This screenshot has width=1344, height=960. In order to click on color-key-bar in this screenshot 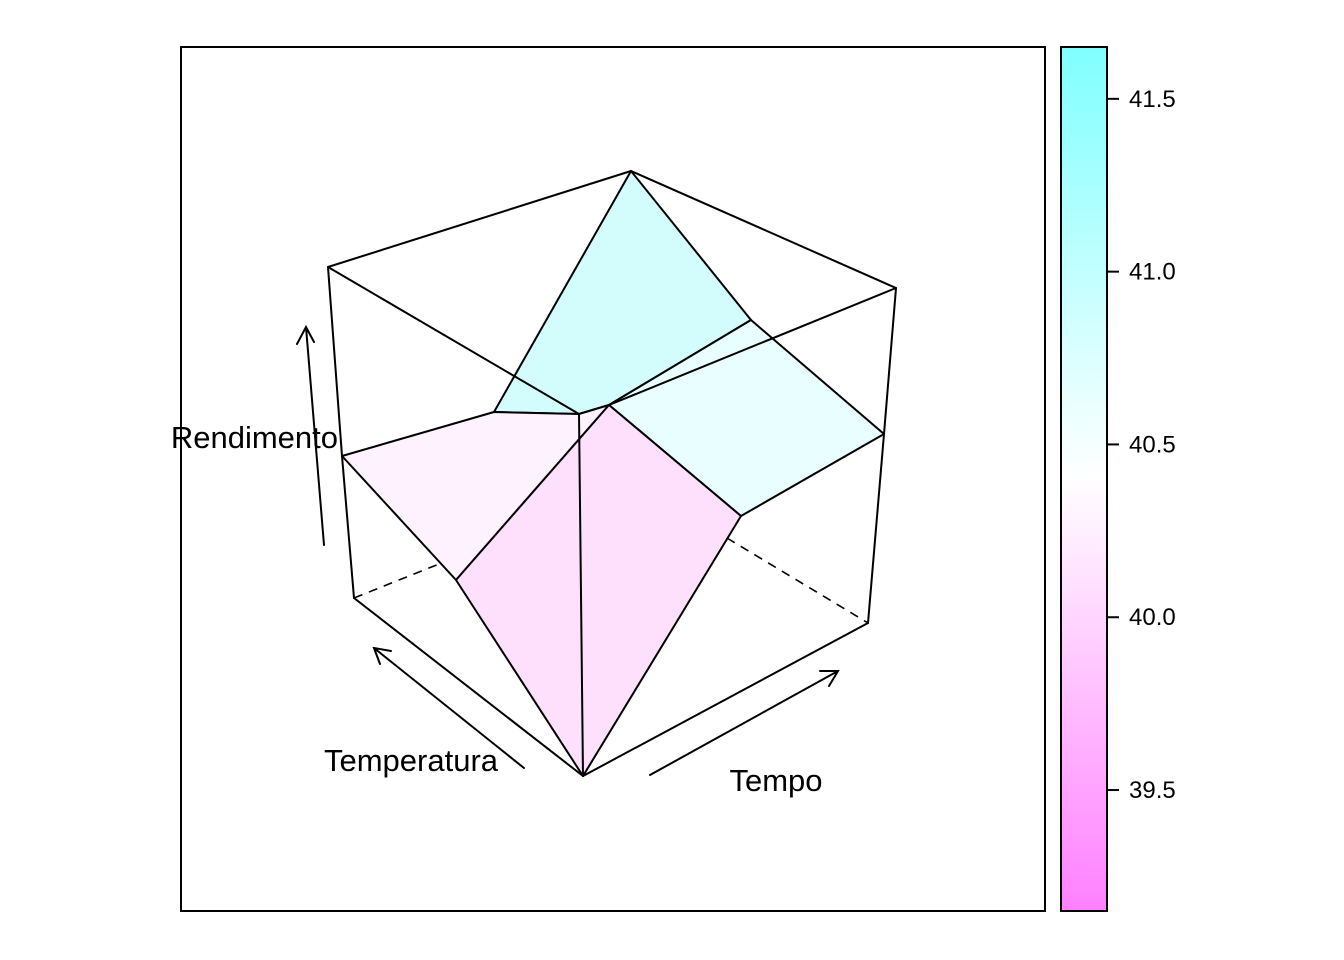, I will do `click(1084, 479)`.